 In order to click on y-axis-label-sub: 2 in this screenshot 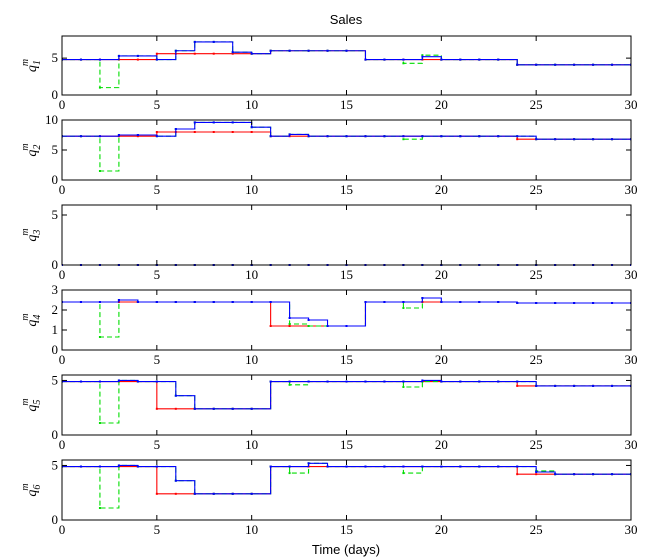, I will do `click(37, 147)`.